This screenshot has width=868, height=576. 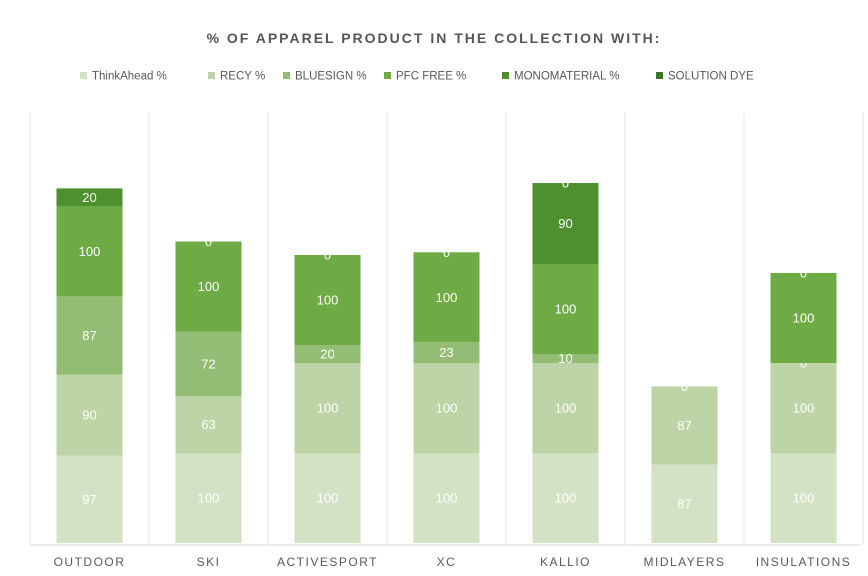 I want to click on legend-label: ThinkAhead %, so click(x=129, y=77).